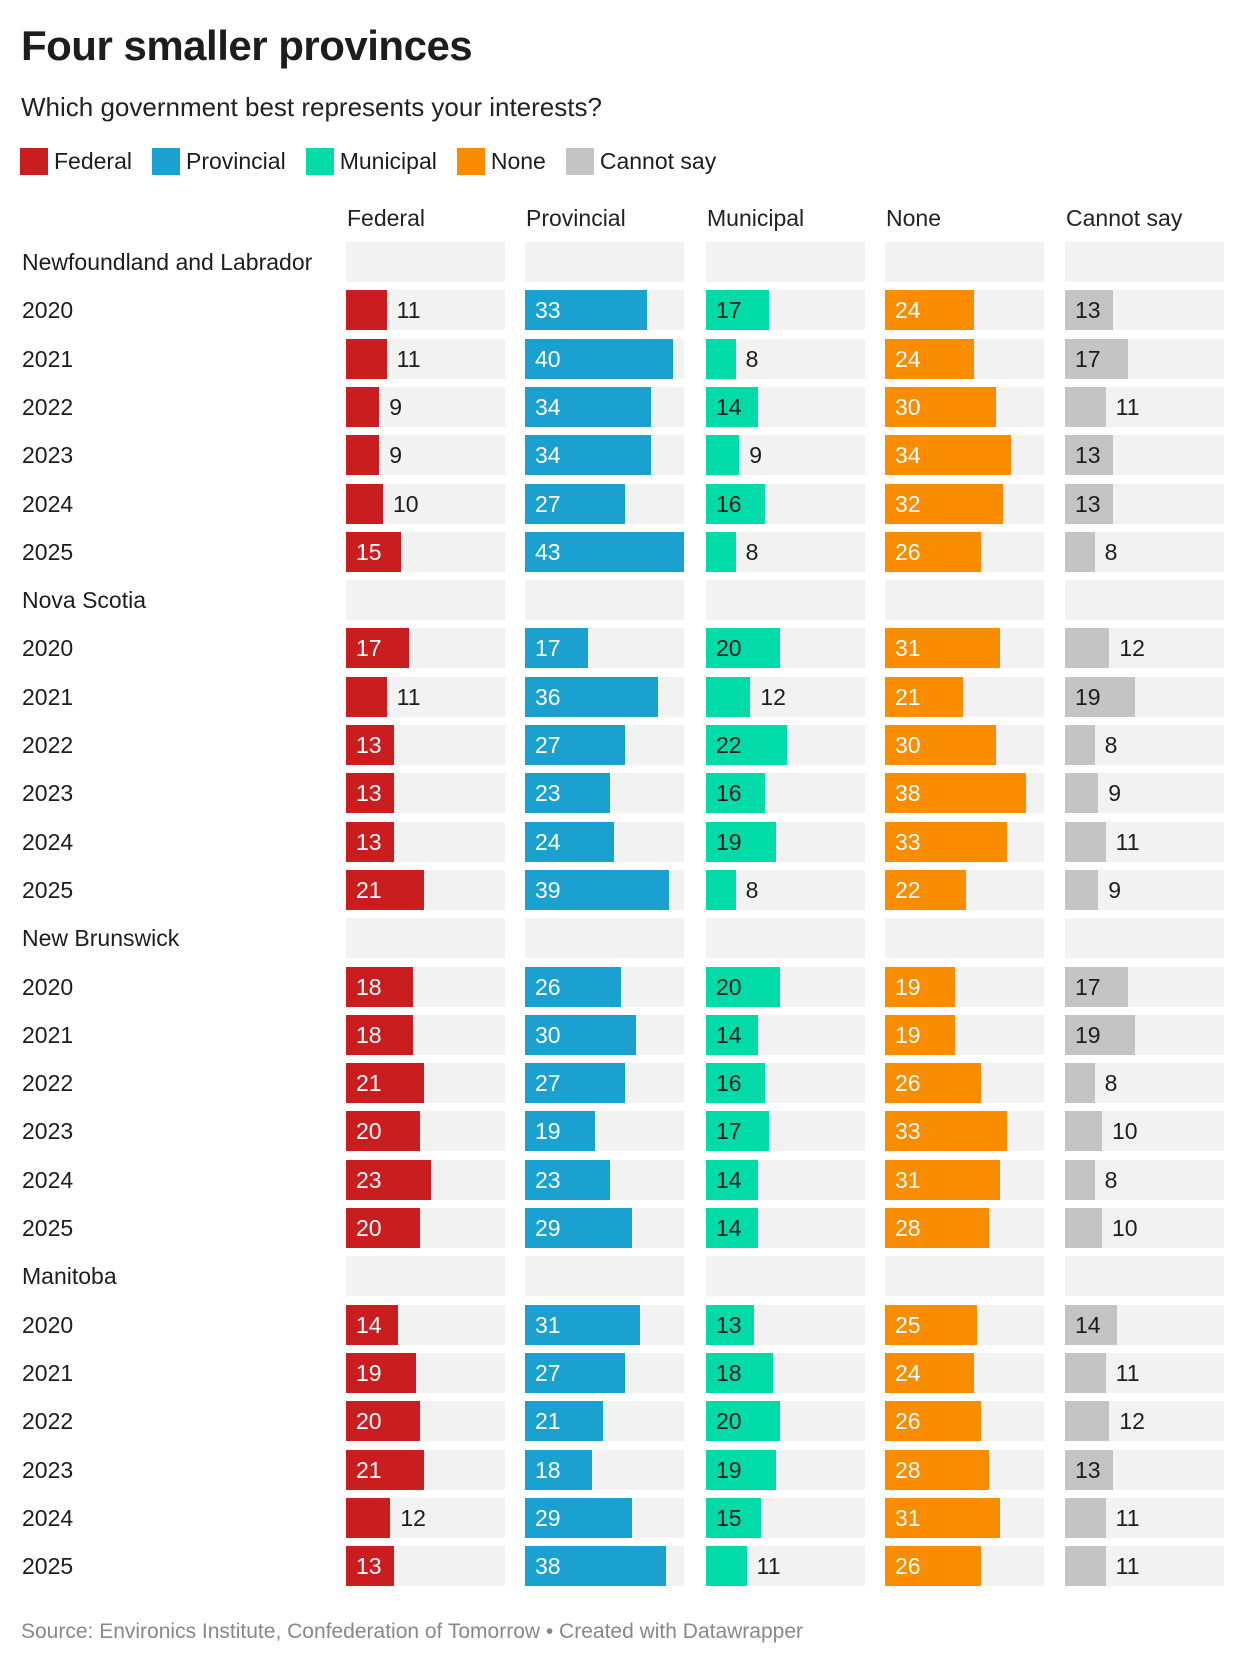  I want to click on data-label: 13, so click(369, 745).